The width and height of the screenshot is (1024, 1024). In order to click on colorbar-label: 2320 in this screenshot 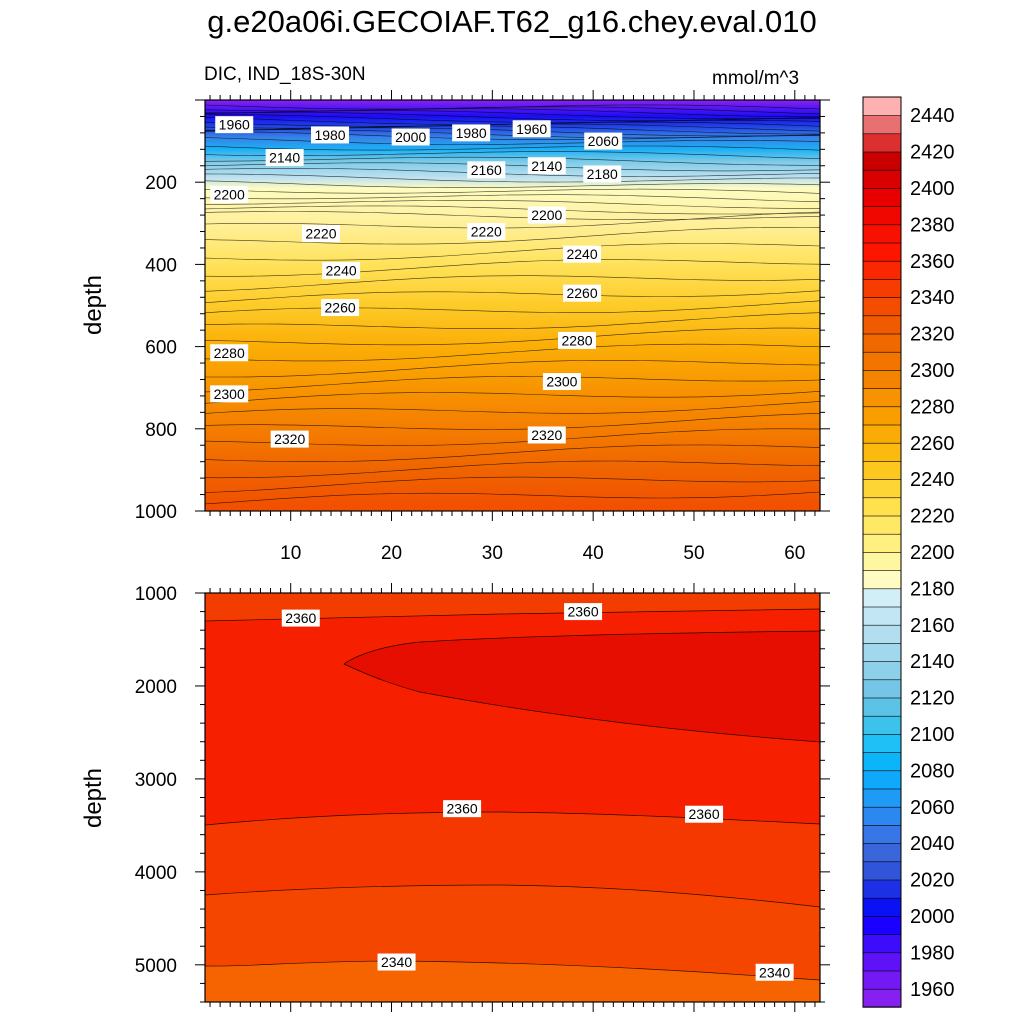, I will do `click(932, 335)`.